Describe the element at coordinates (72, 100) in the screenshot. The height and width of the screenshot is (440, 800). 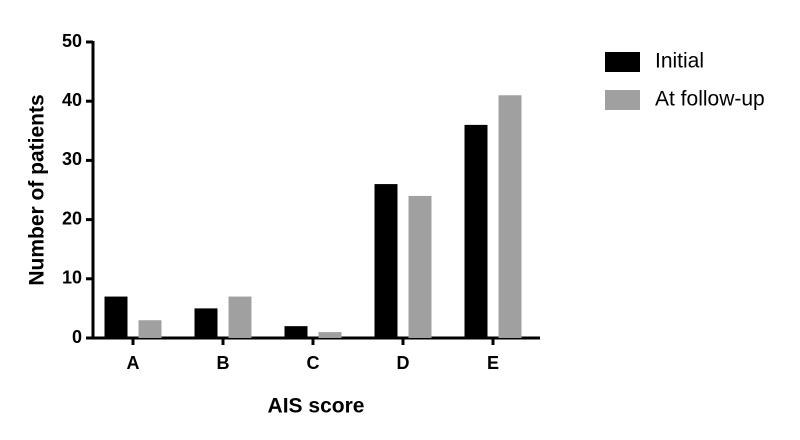
I see `y-tick-label: 40` at that location.